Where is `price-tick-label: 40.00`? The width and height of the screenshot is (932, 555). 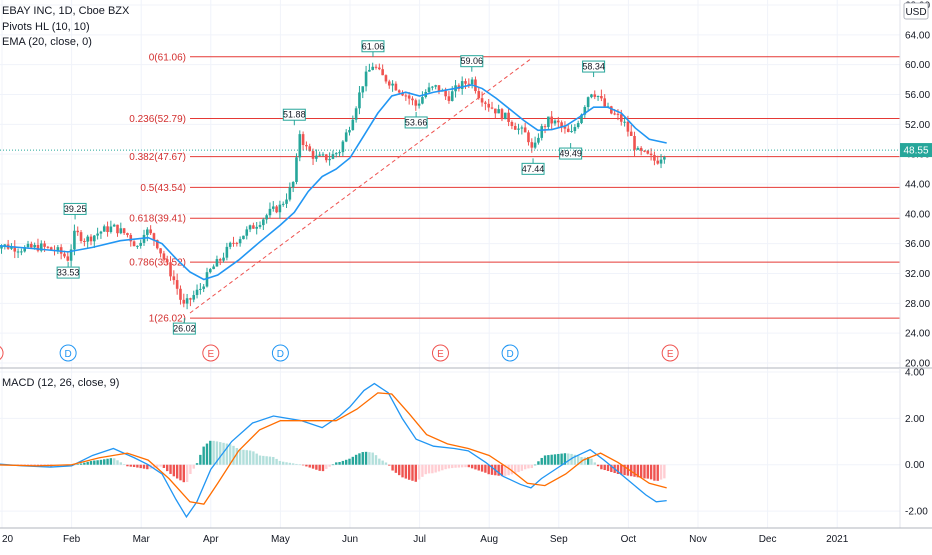 price-tick-label: 40.00 is located at coordinates (917, 214).